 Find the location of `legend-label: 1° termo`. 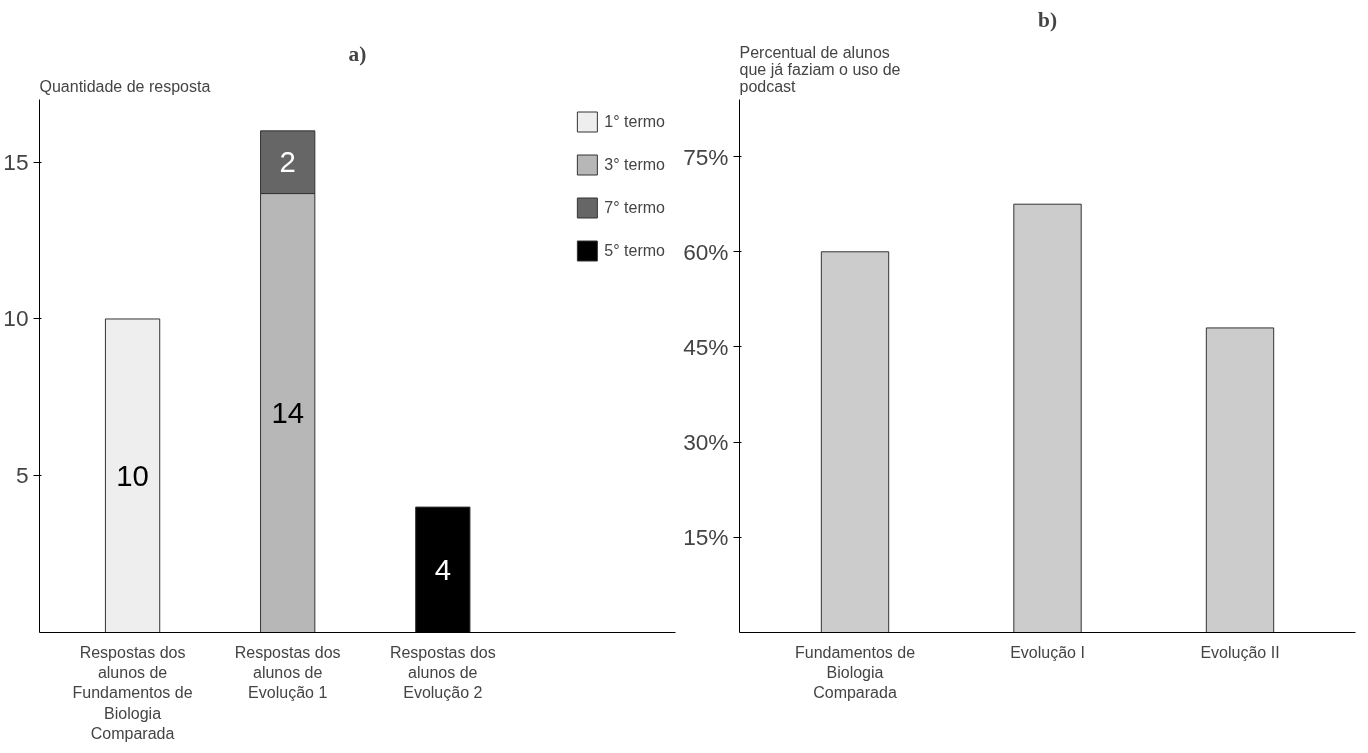

legend-label: 1° termo is located at coordinates (634, 121).